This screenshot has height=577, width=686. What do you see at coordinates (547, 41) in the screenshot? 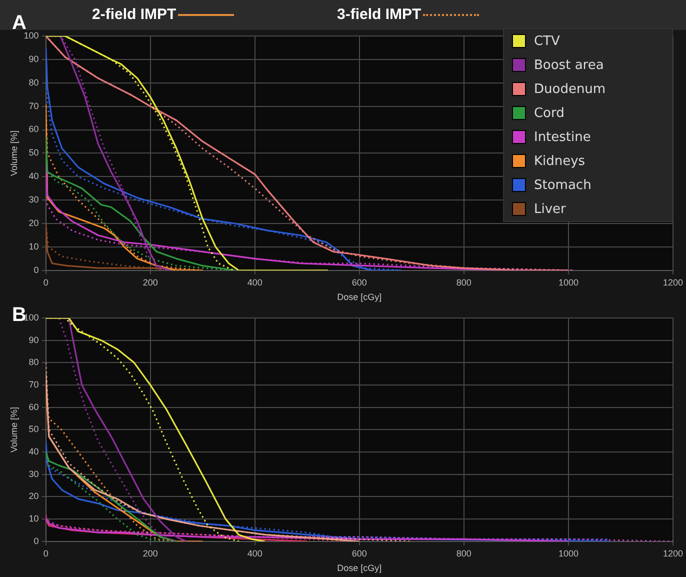
I see `legend-label: CTV` at bounding box center [547, 41].